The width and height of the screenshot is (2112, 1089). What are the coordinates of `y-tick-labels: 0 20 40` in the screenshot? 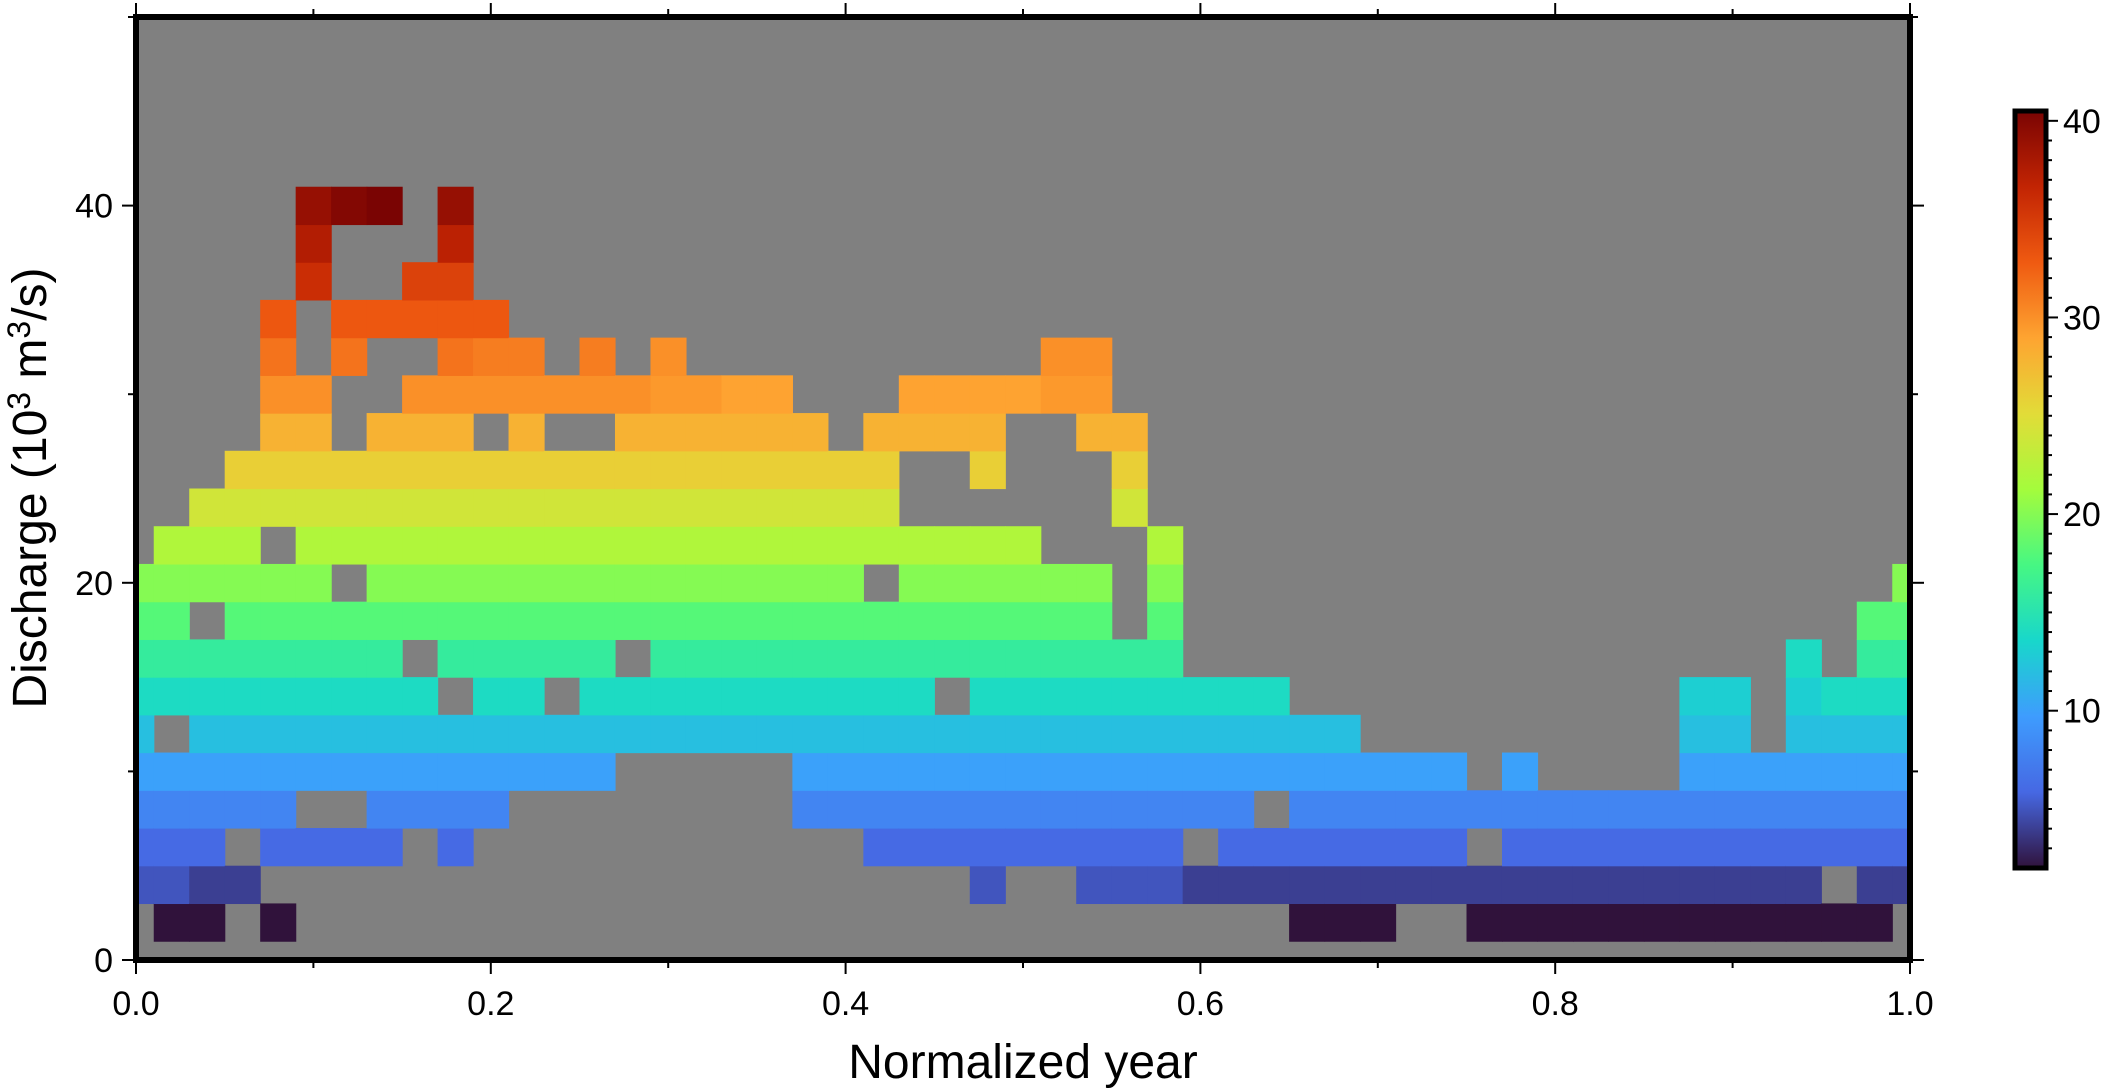 It's located at (94, 584).